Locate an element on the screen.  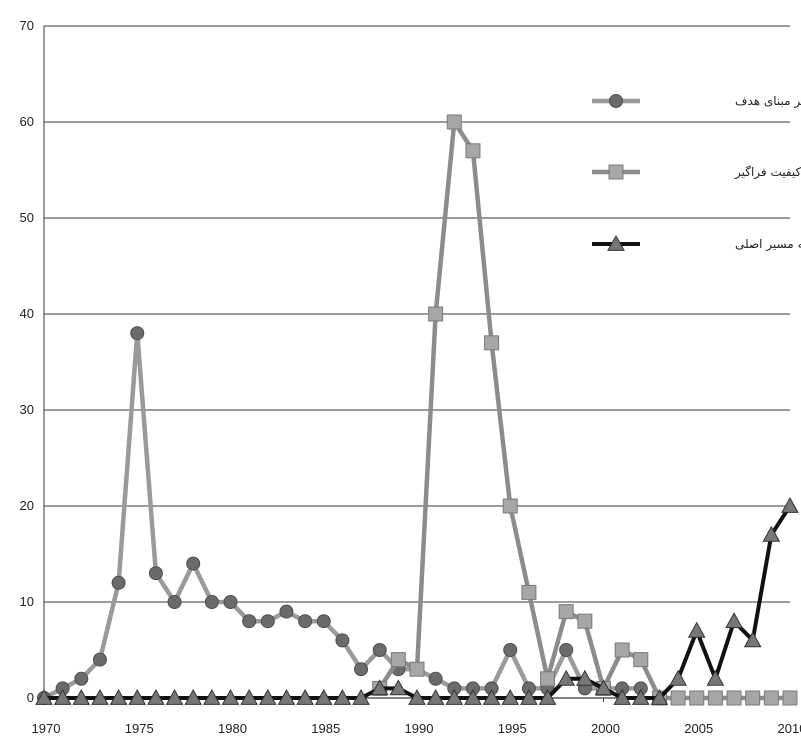
legend-marker-circle is located at coordinates (616, 101).